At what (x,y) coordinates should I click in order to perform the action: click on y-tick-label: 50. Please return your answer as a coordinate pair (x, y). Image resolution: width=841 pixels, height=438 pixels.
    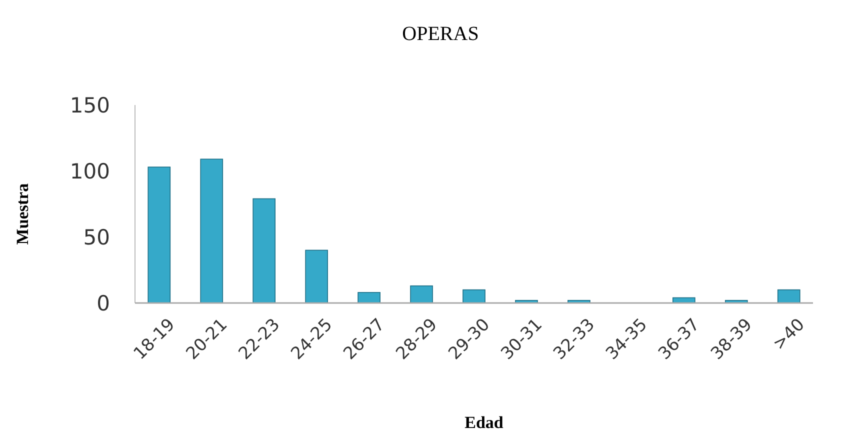
    Looking at the image, I should click on (96, 237).